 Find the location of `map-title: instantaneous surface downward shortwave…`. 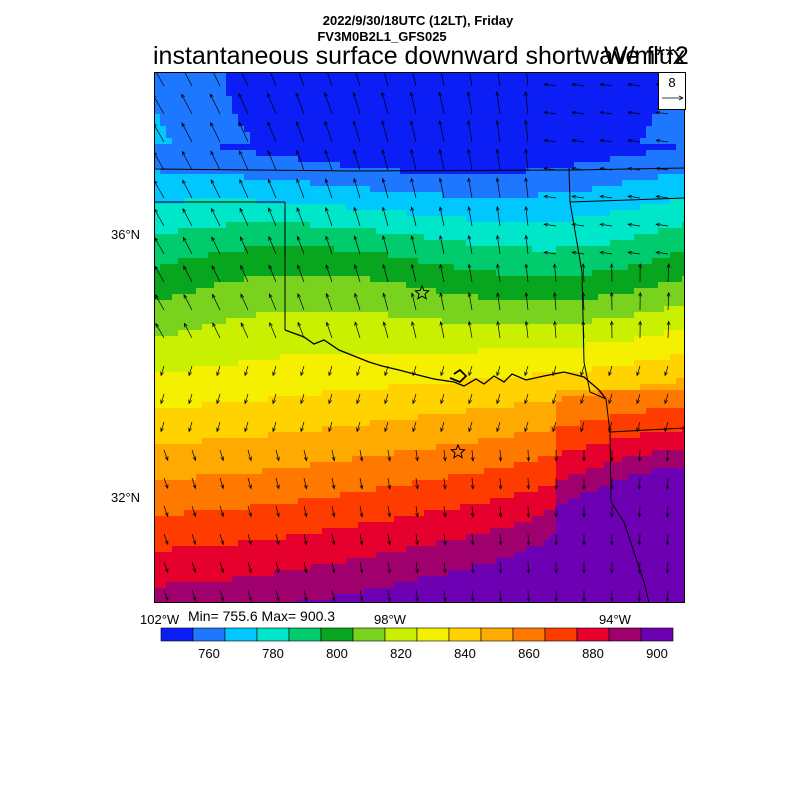

map-title: instantaneous surface downward shortwave… is located at coordinates (419, 56).